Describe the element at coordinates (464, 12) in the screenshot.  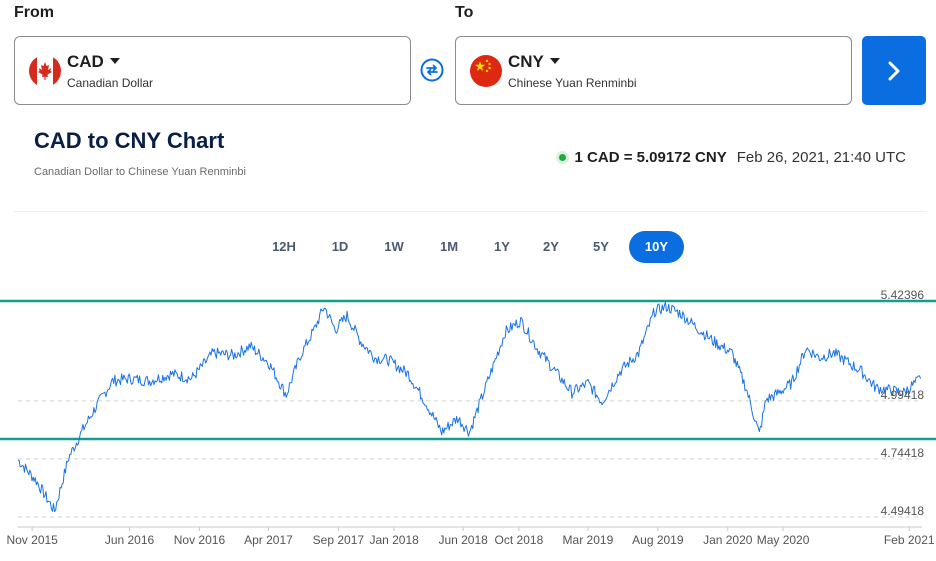
I see `to-label: To` at that location.